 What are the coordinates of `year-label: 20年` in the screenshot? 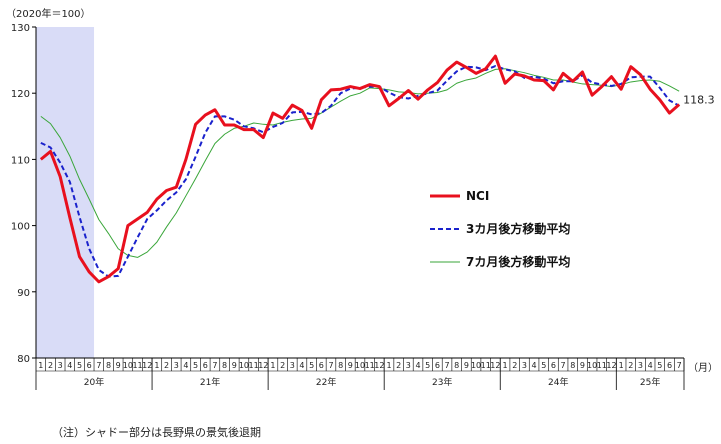 It's located at (94, 382).